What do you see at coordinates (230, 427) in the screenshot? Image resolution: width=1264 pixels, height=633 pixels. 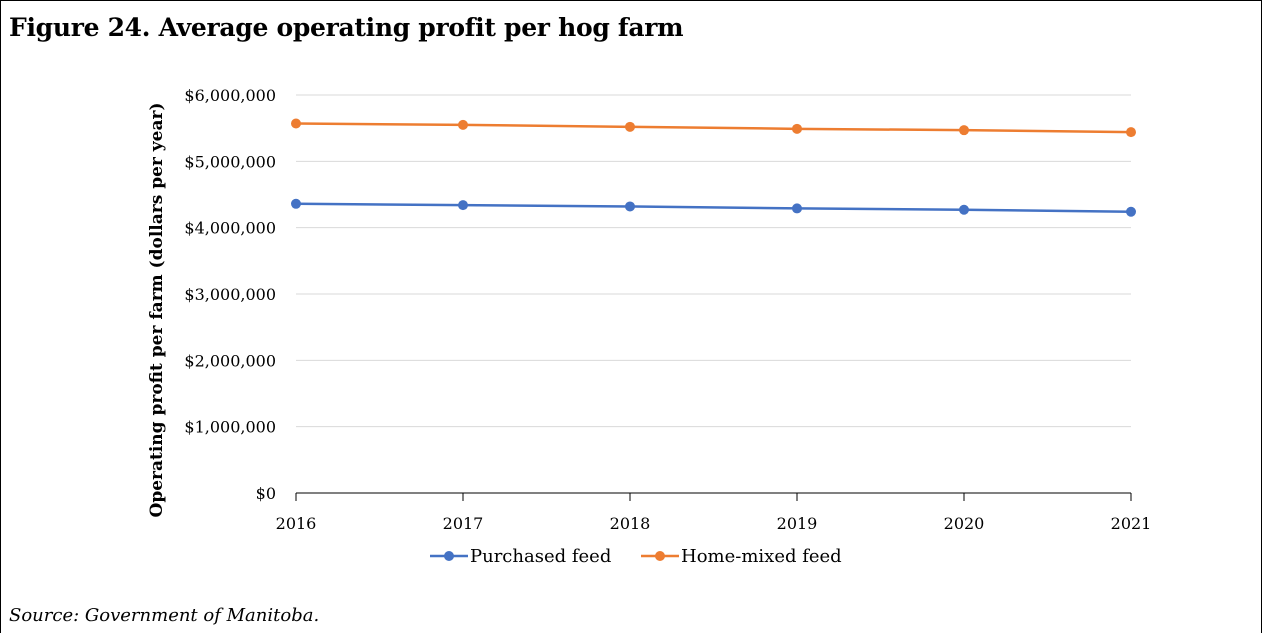 I see `y-tick-label: $1,000,000` at bounding box center [230, 427].